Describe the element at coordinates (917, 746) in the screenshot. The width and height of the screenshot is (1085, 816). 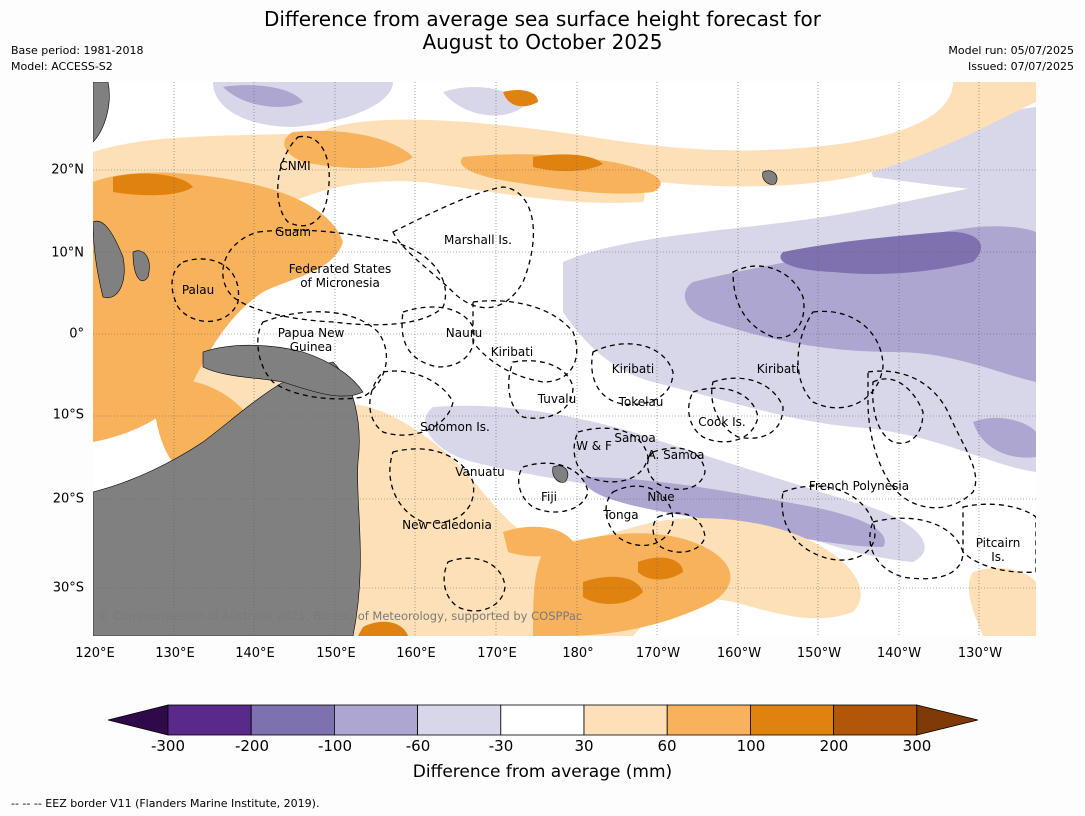
I see `colorbar-tick: 300` at that location.